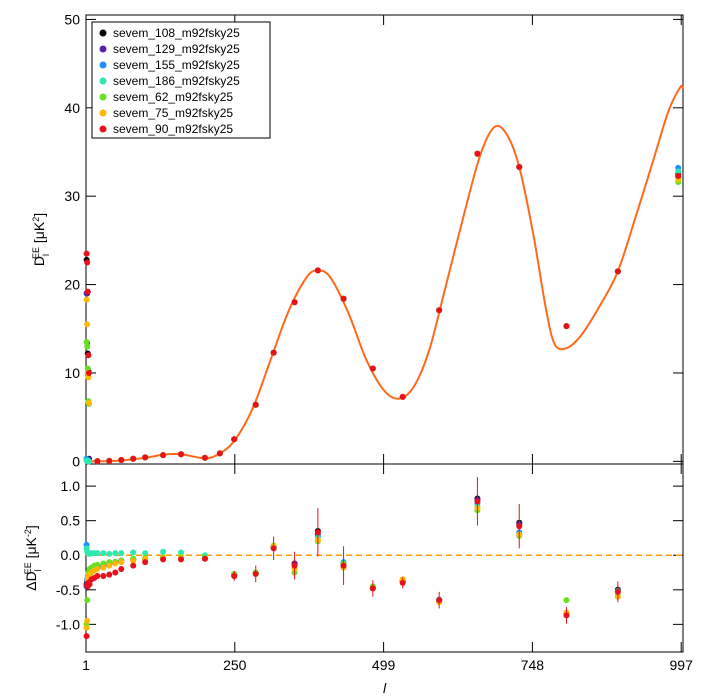 The width and height of the screenshot is (706, 700). Describe the element at coordinates (173, 97) in the screenshot. I see `legend-label: sevem_62_m92fsky25` at that location.